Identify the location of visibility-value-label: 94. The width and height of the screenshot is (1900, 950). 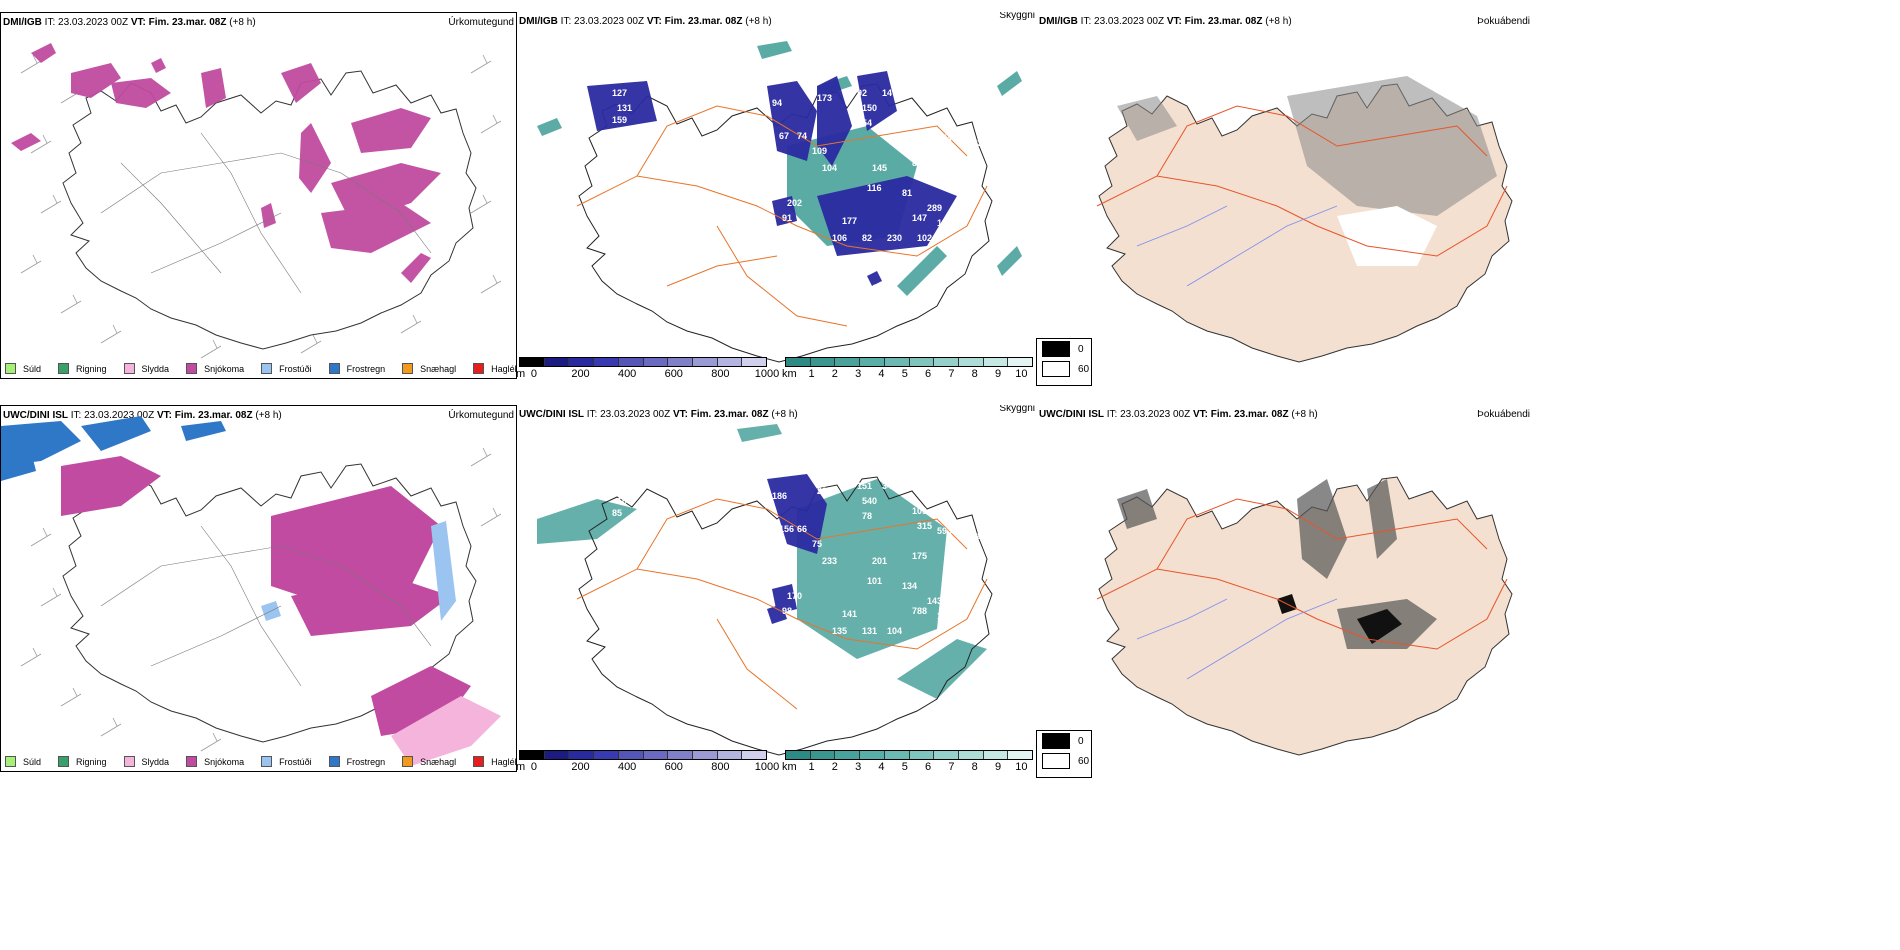
(777, 103).